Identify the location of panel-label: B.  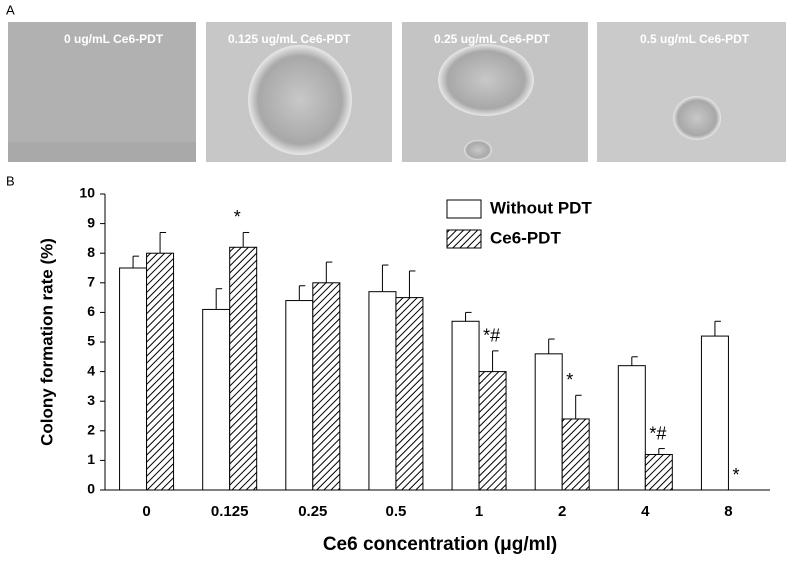
(10, 180).